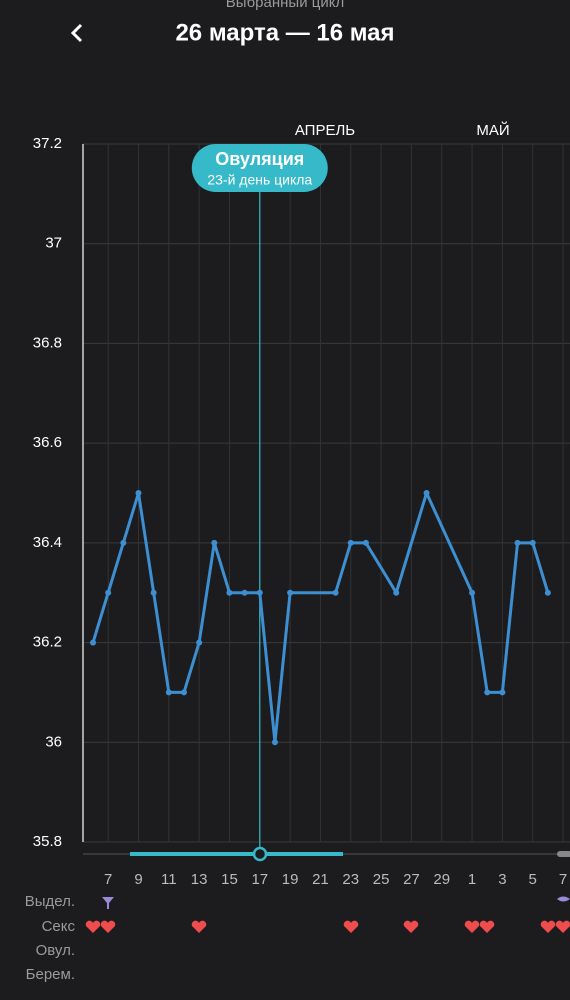  Describe the element at coordinates (381, 879) in the screenshot. I see `x-tick-label: 25` at that location.